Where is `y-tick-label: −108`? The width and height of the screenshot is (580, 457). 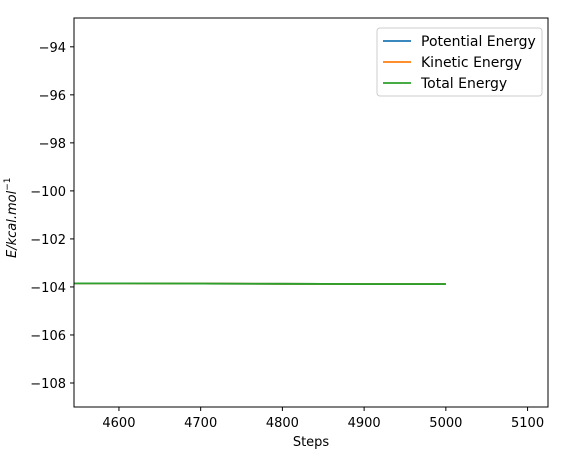
y-tick-label: −108 is located at coordinates (48, 384).